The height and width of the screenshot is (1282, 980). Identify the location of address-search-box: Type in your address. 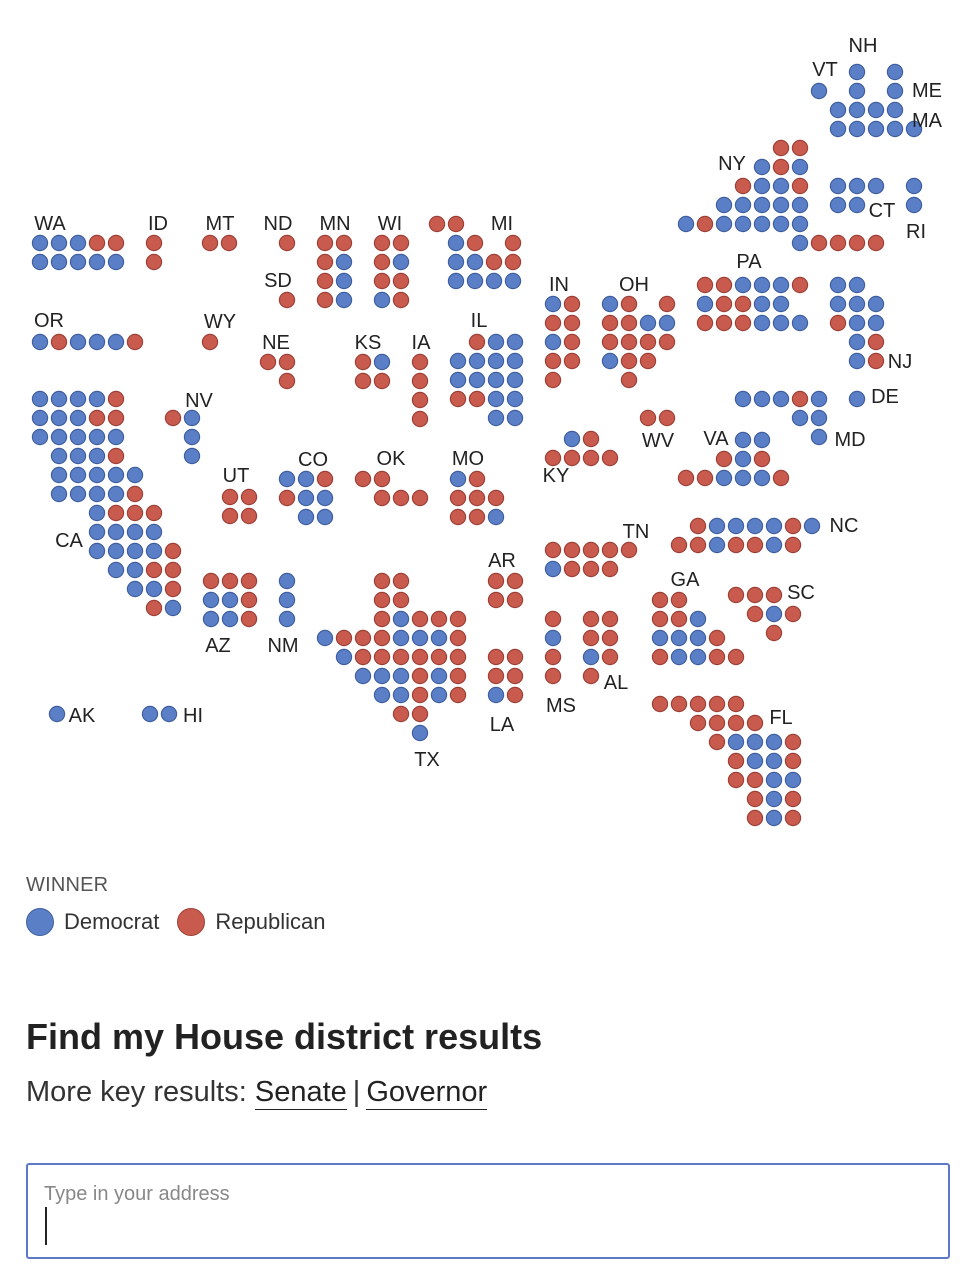
(488, 1211).